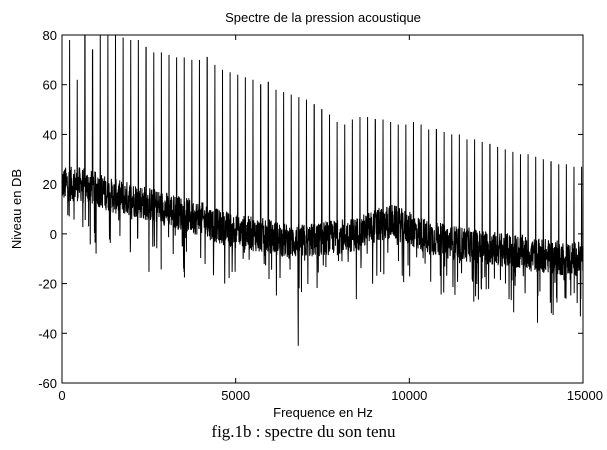  Describe the element at coordinates (585, 395) in the screenshot. I see `x-tick-label: 15000` at that location.